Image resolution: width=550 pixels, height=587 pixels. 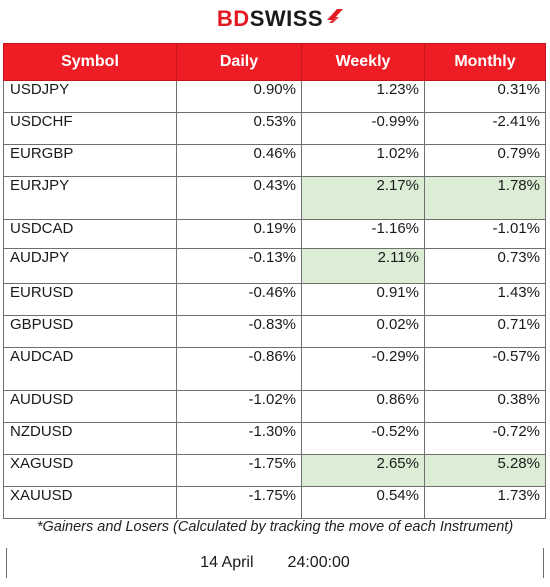 I want to click on brand-logo: BD SWISS, so click(x=275, y=19).